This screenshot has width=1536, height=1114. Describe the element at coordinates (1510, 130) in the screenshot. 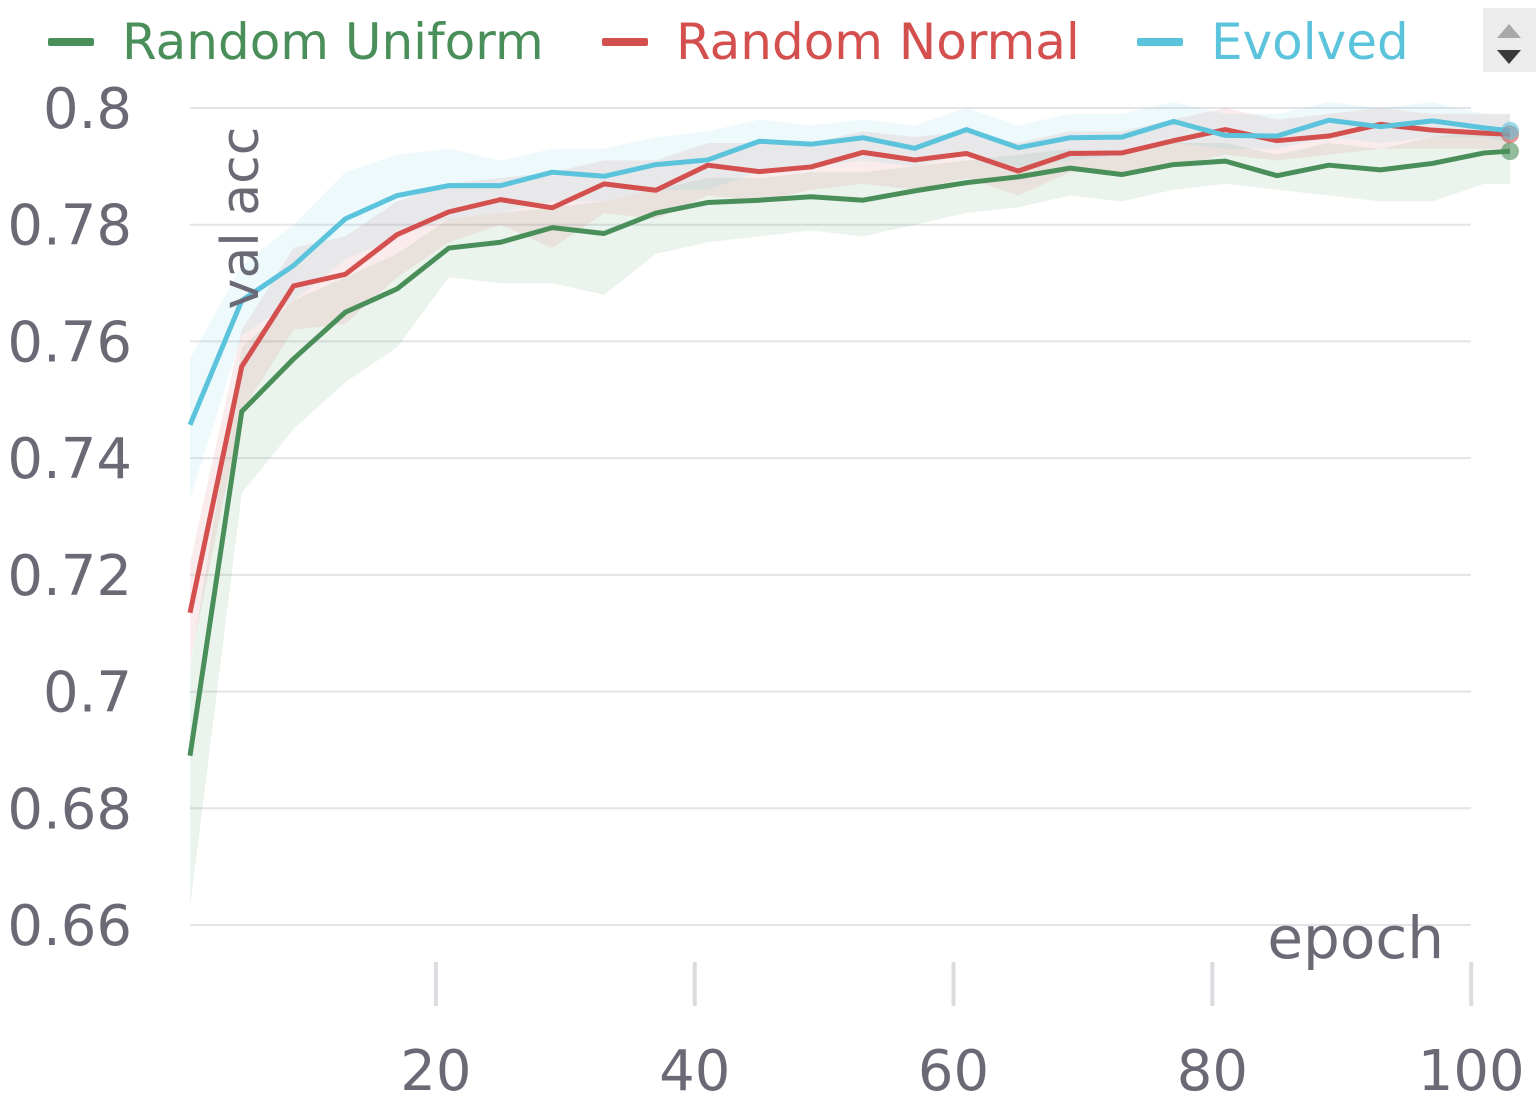

I see `endpoint-evolved` at that location.